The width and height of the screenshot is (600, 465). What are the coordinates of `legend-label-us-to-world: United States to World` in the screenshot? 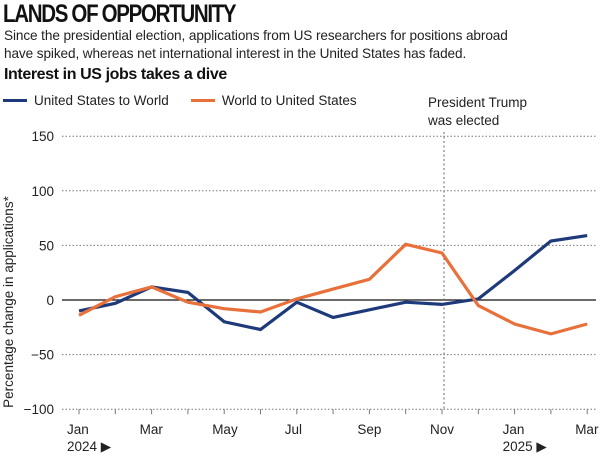 It's located at (101, 100).